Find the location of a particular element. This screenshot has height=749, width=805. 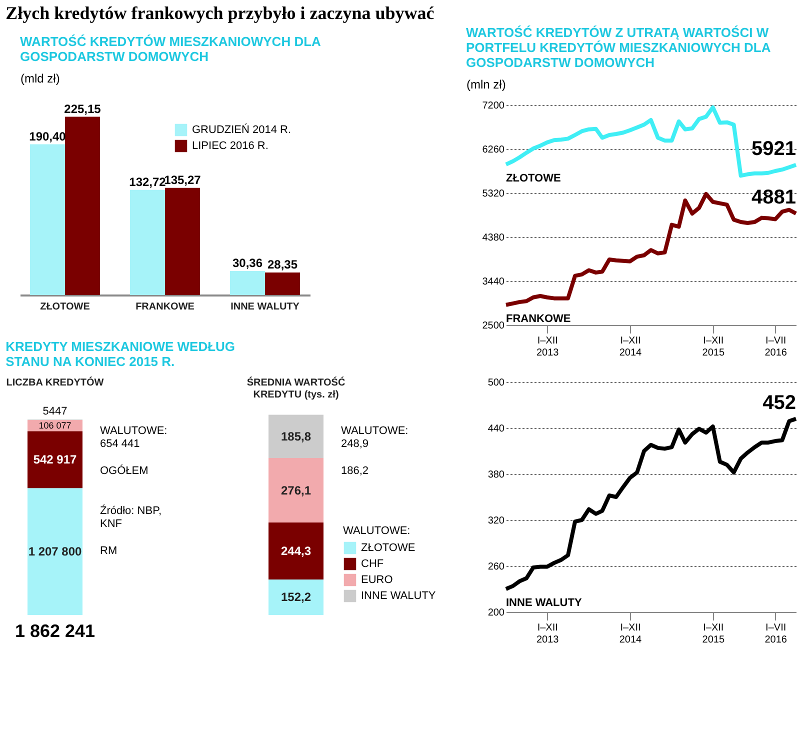

annotation: 5921 is located at coordinates (774, 149).